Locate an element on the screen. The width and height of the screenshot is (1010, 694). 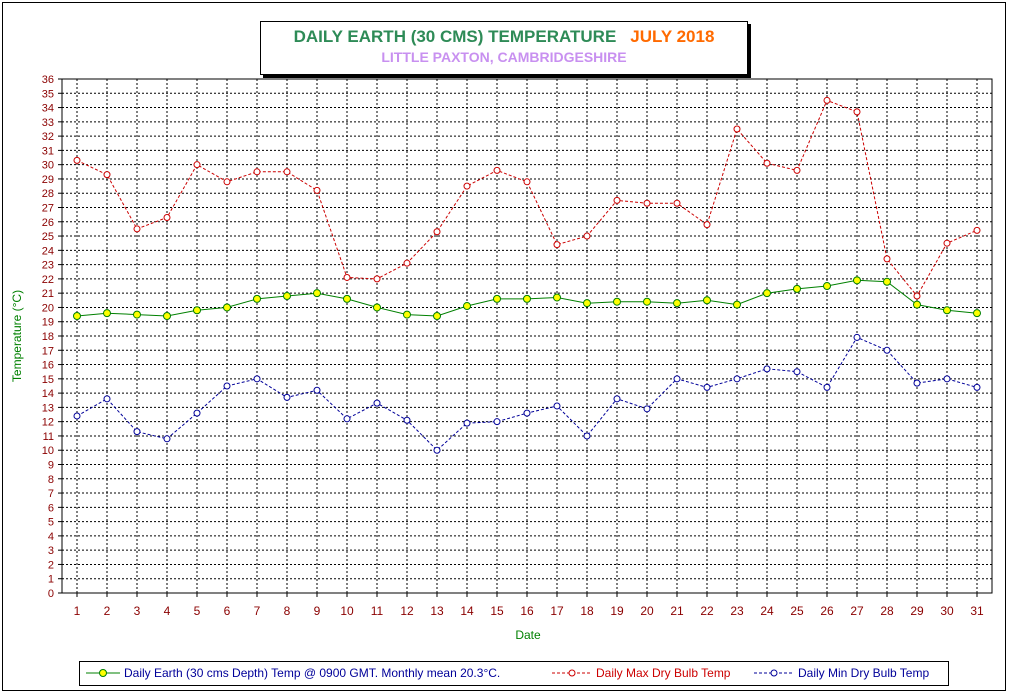
x-tick-label: 3 is located at coordinates (137, 611).